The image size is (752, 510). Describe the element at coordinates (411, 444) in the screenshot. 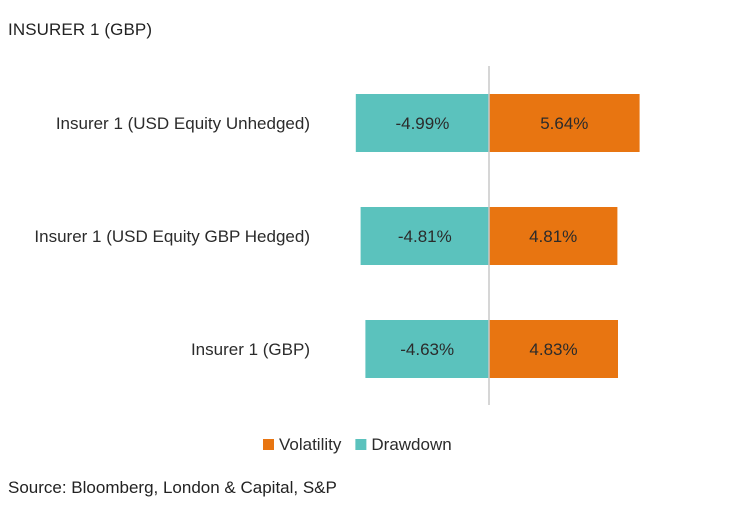

I see `drawdown-legend-label: Drawdown` at that location.